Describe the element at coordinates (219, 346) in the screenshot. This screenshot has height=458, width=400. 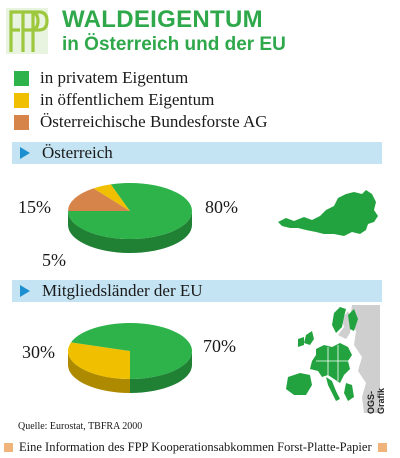
I see `data-label-private-eu: 70%` at that location.